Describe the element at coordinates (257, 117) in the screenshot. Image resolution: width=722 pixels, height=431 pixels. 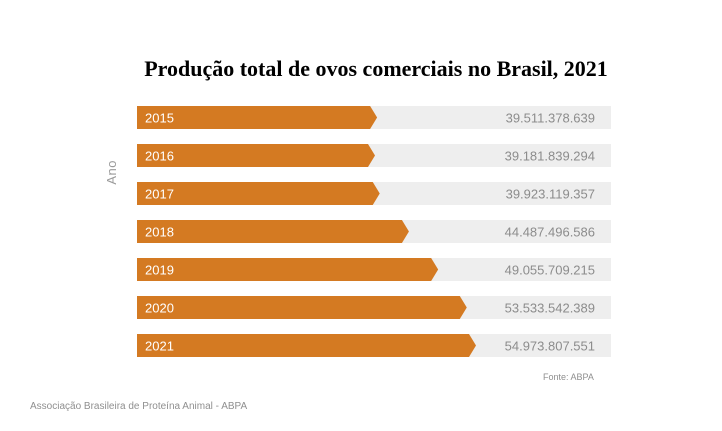
I see `bar-2015` at that location.